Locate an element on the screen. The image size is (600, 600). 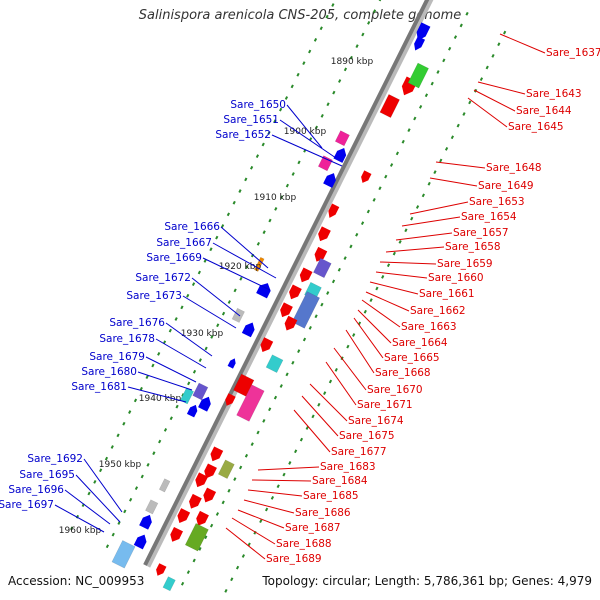
gene-label: Sare_1644 is located at coordinates (544, 111).